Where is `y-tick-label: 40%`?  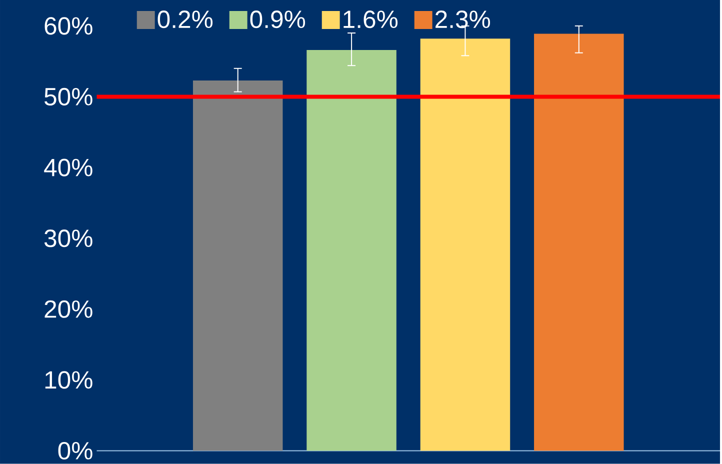 y-tick-label: 40% is located at coordinates (68, 167).